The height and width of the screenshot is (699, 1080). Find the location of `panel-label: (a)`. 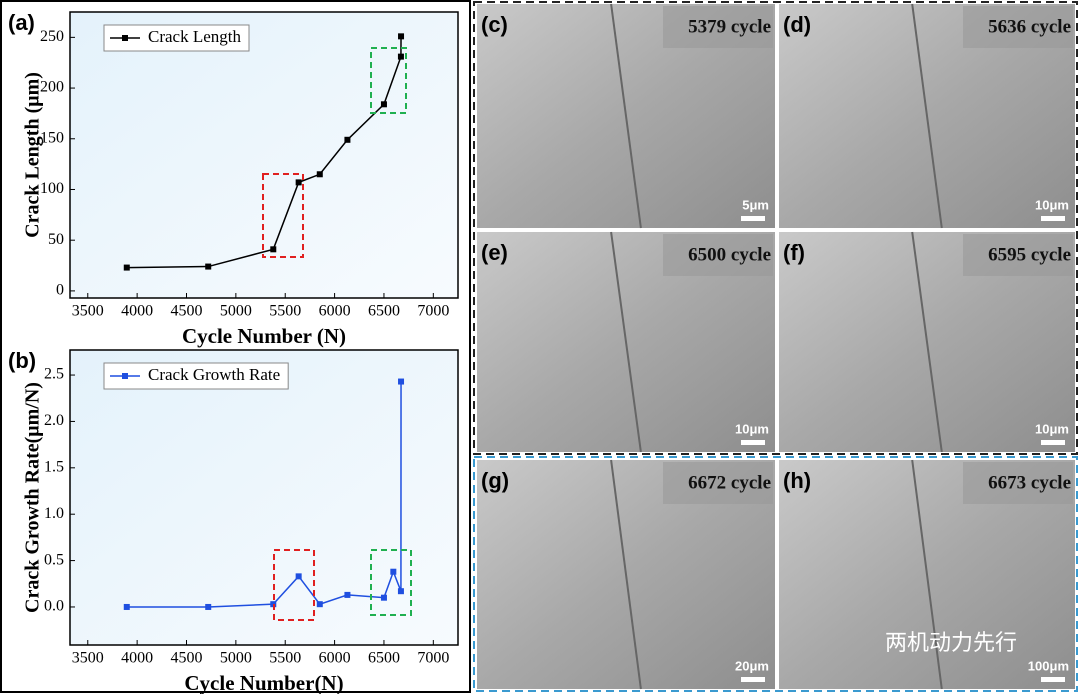

panel-label: (a) is located at coordinates (21, 22).